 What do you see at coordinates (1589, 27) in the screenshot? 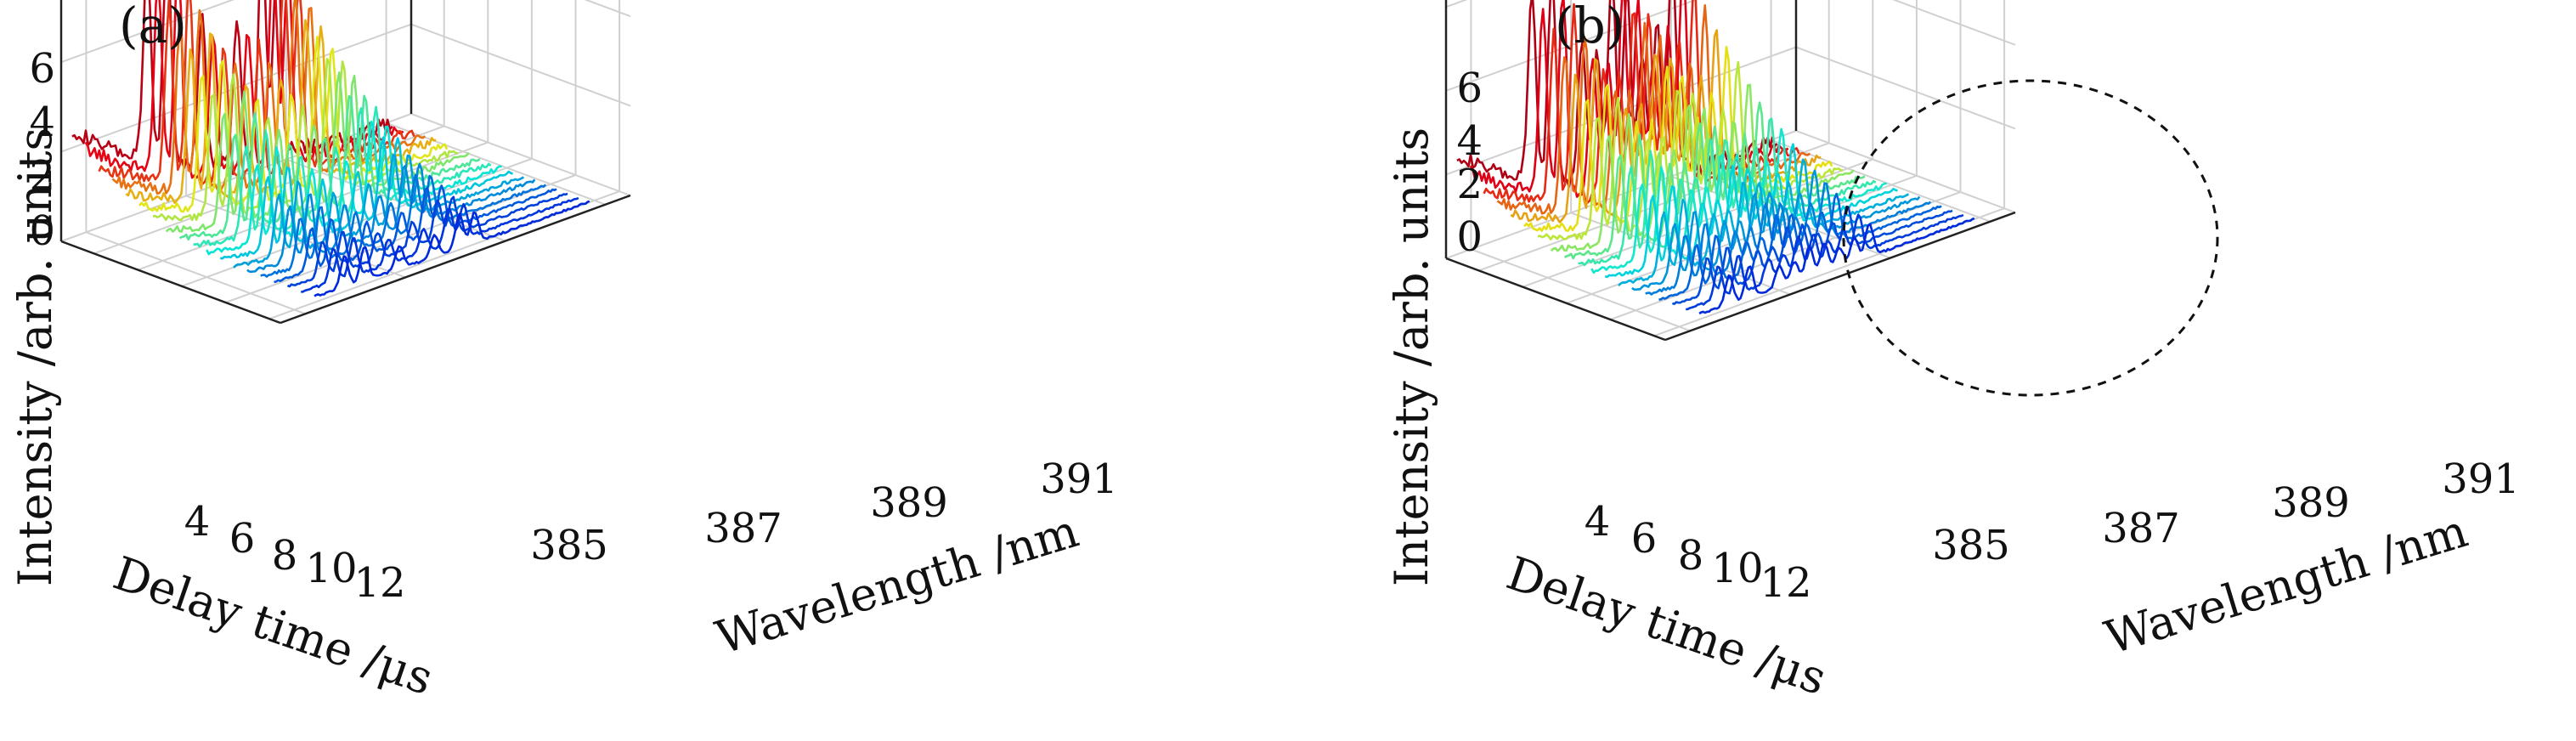
I see `panel-label: (b)` at bounding box center [1589, 27].